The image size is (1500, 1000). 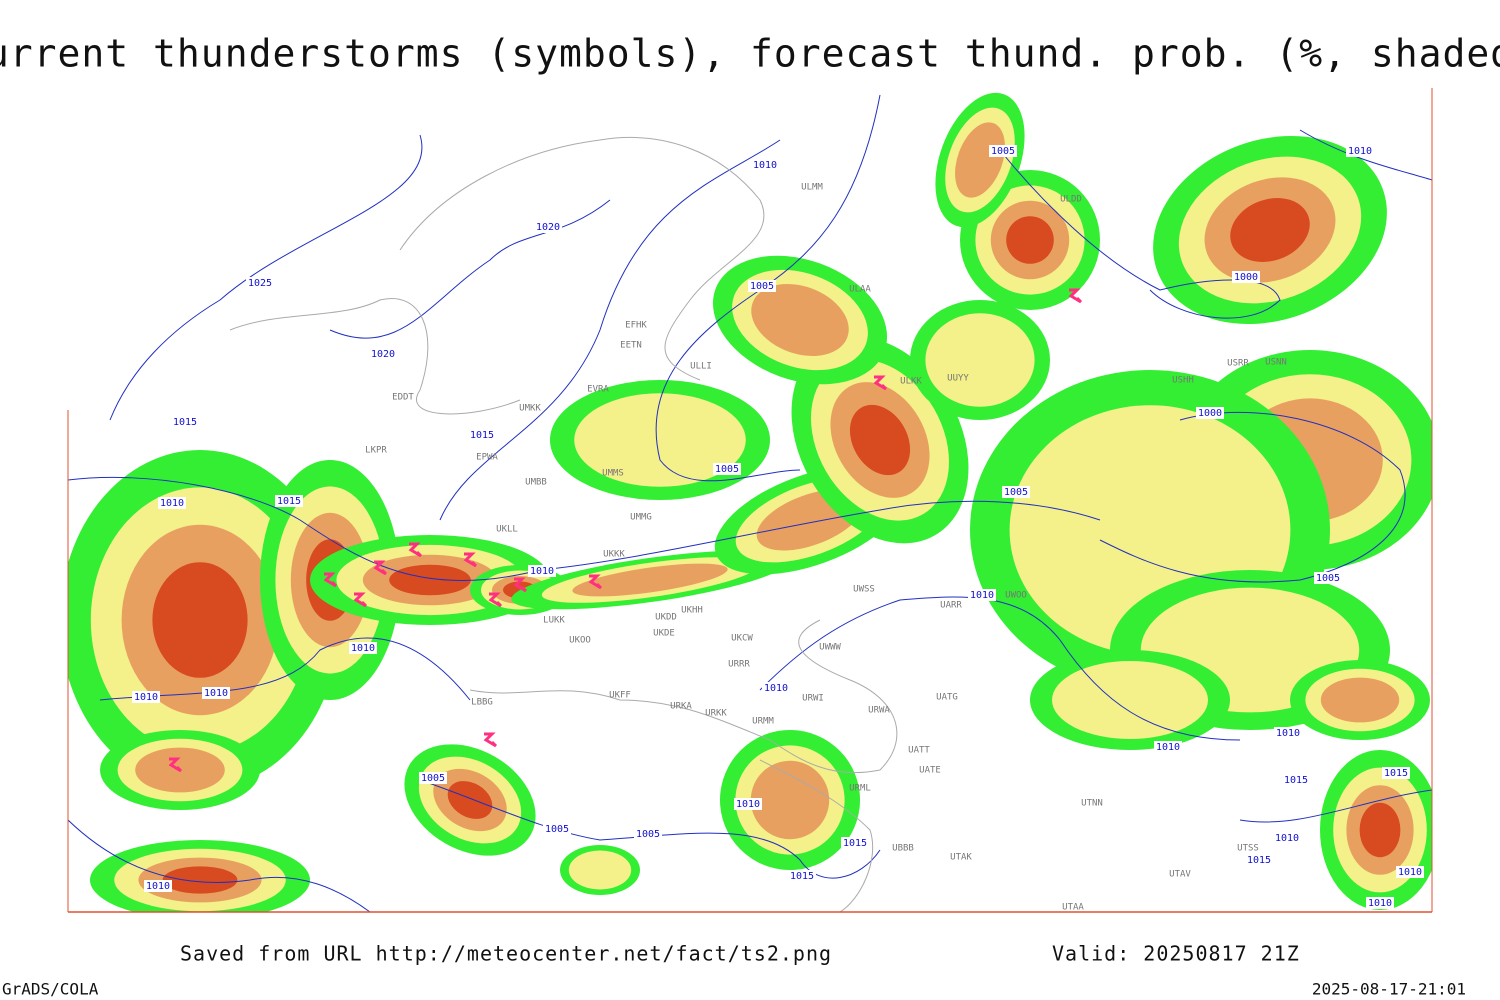 I want to click on station-code: URRR, so click(x=739, y=665).